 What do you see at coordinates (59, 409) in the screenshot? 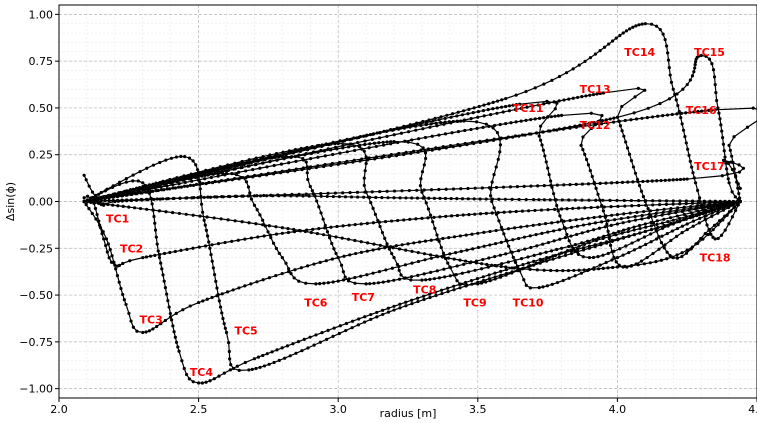
I see `x-tick-label: 2.0` at bounding box center [59, 409].